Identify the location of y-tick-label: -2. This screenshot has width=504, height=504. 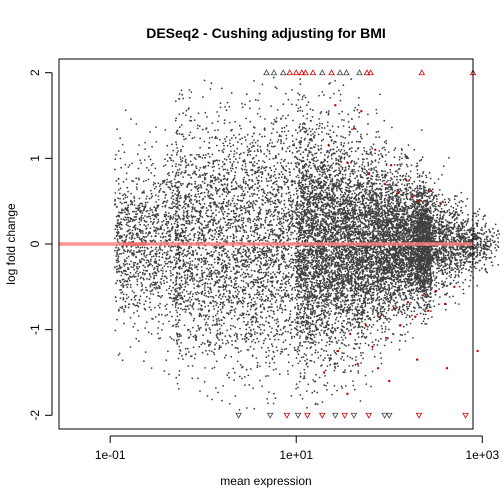
(35, 415).